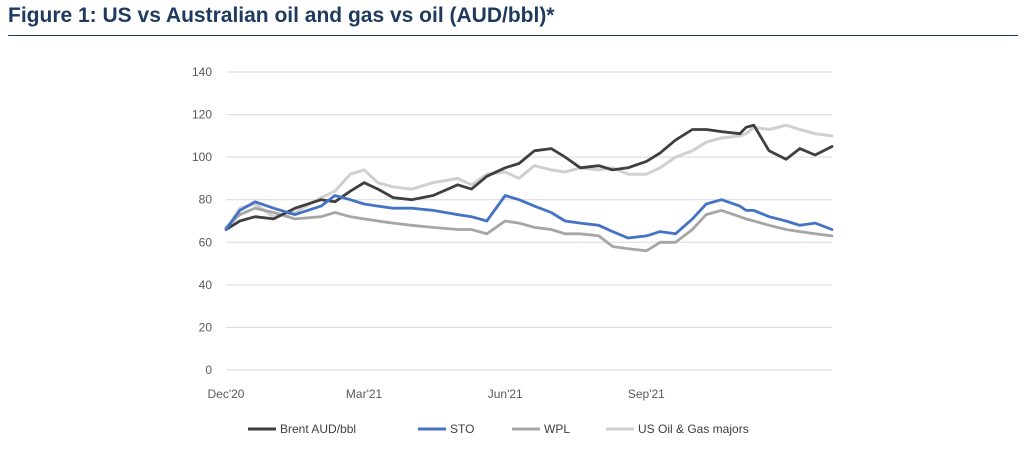 The width and height of the screenshot is (1024, 452). What do you see at coordinates (202, 157) in the screenshot?
I see `y-tick-label: 100` at bounding box center [202, 157].